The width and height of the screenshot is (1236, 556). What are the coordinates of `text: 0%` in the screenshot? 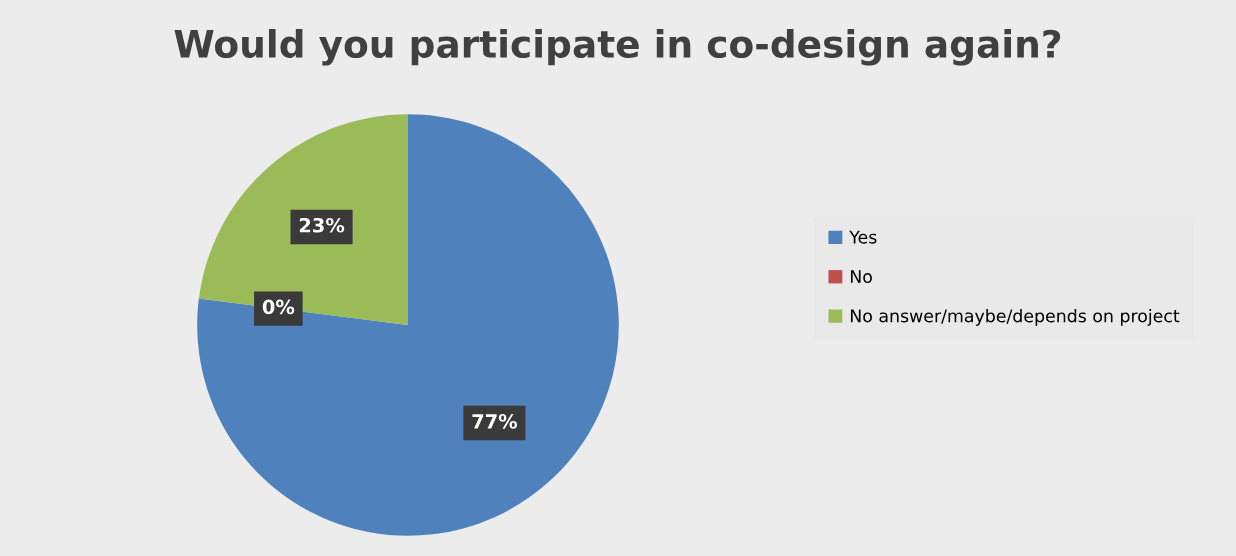 It's located at (278, 307).